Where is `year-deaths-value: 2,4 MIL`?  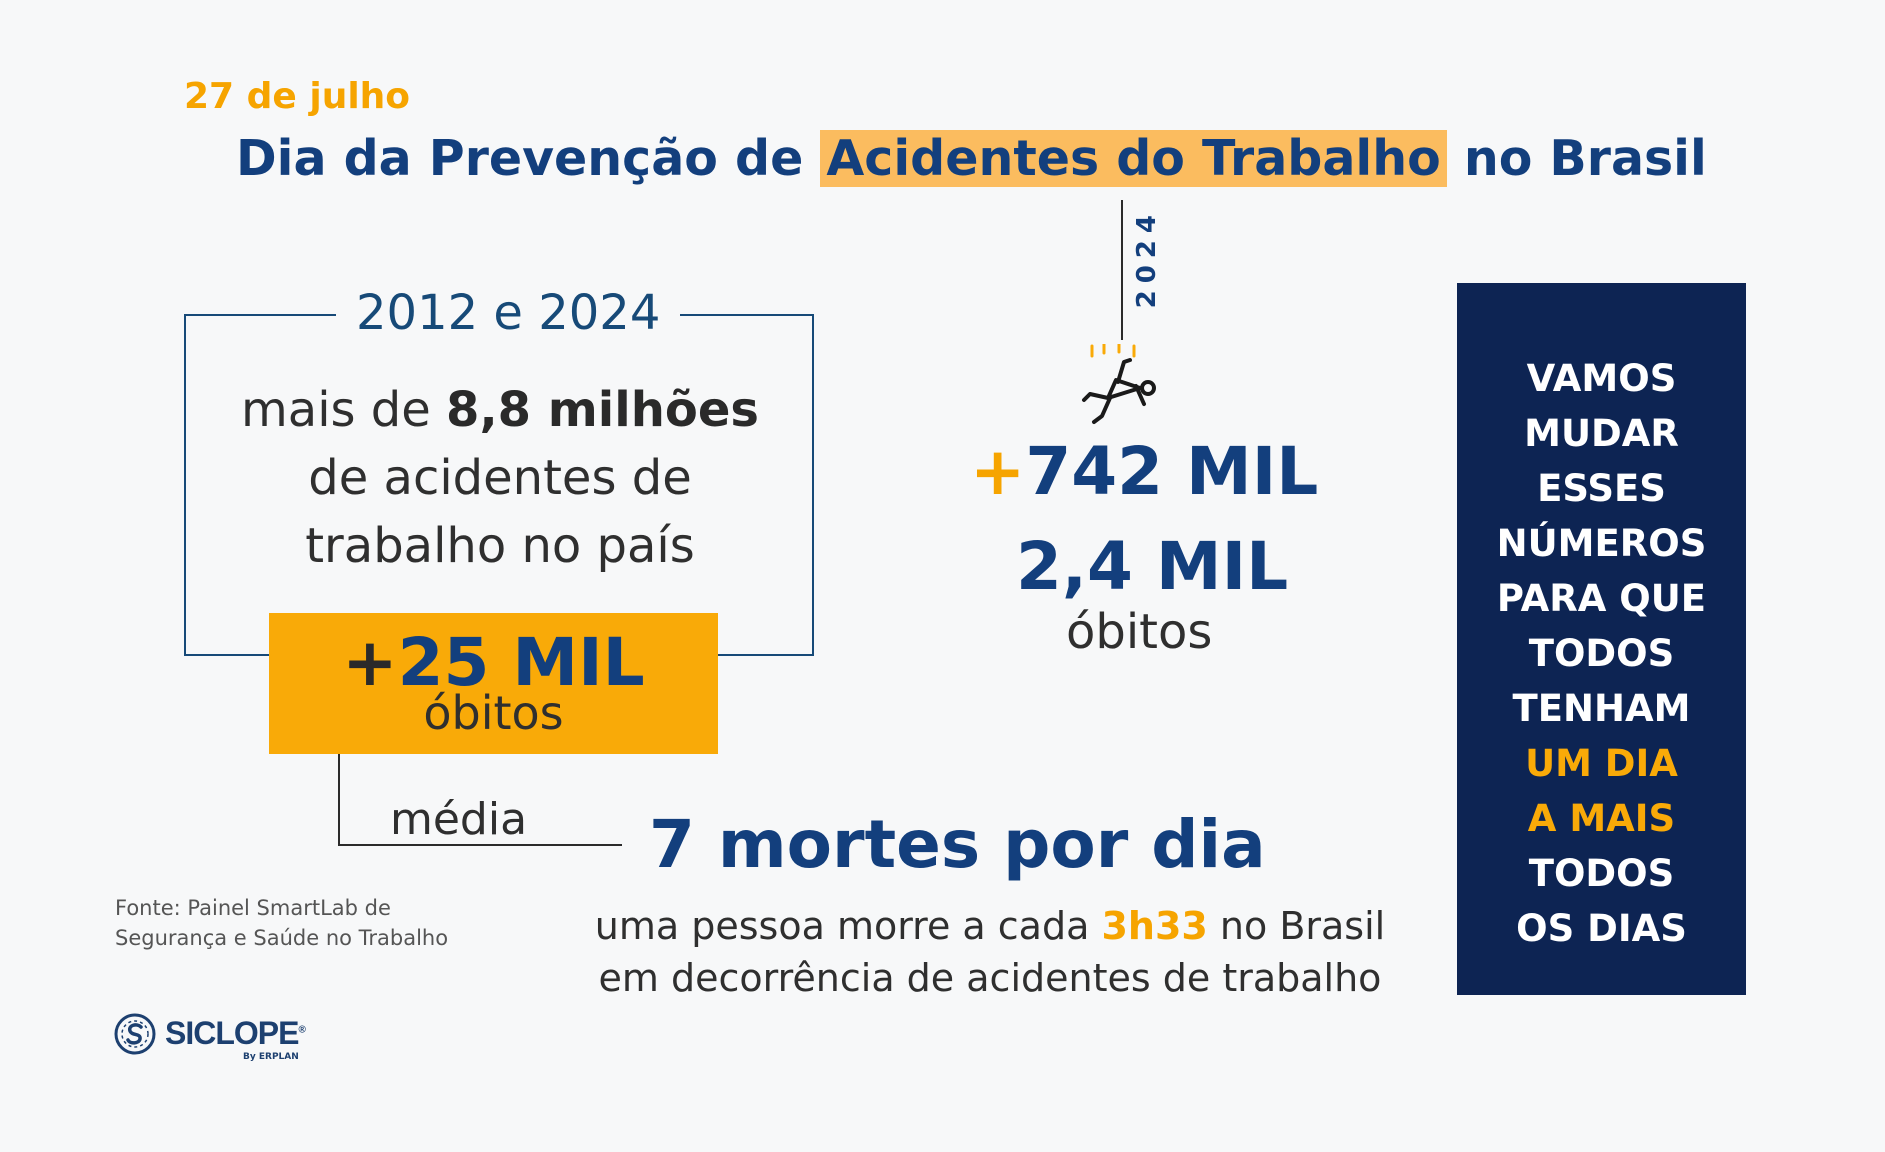
year-deaths-value: 2,4 MIL is located at coordinates (1152, 566).